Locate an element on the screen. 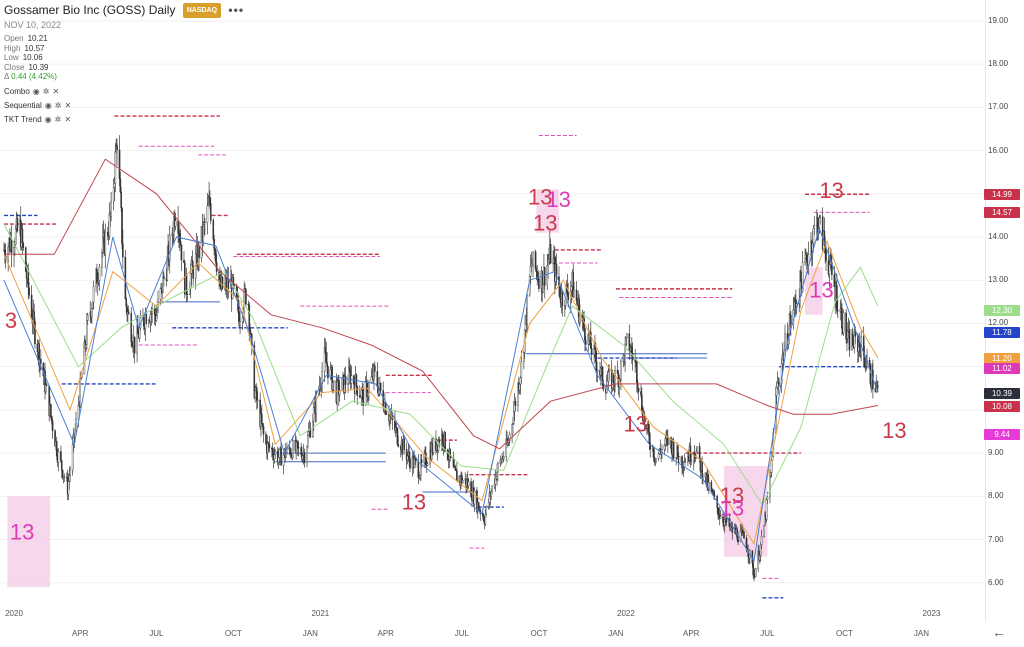 This screenshot has height=647, width=1024. price-tag: 11.20 is located at coordinates (1002, 358).